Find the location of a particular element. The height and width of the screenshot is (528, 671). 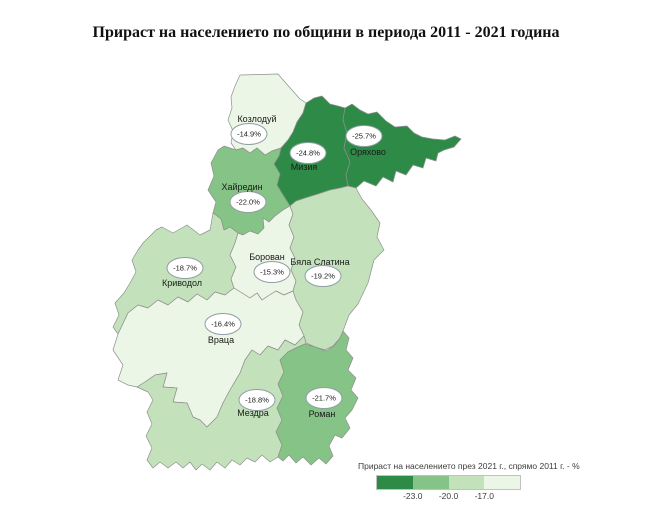

value-badge-mizia is located at coordinates (308, 153).